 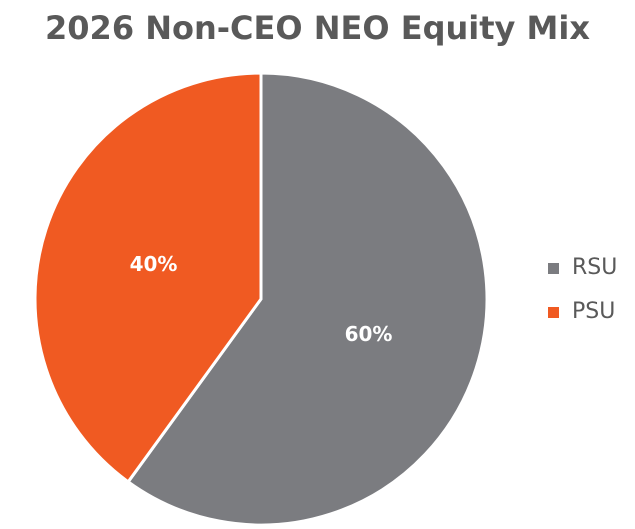 I want to click on legend-swatch-psu, so click(x=553, y=312).